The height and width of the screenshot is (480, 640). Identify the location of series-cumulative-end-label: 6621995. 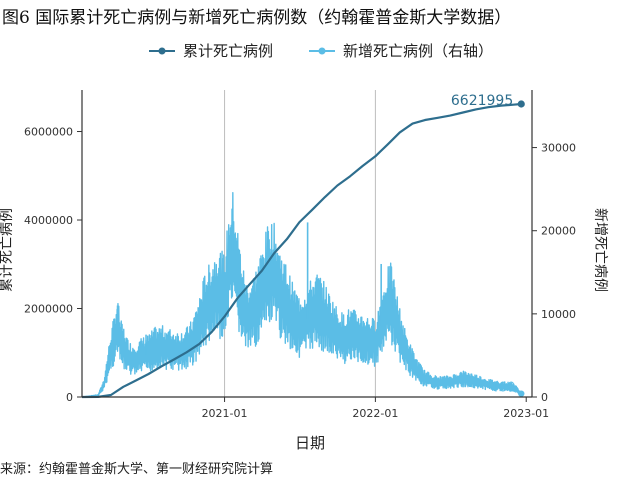
(482, 101).